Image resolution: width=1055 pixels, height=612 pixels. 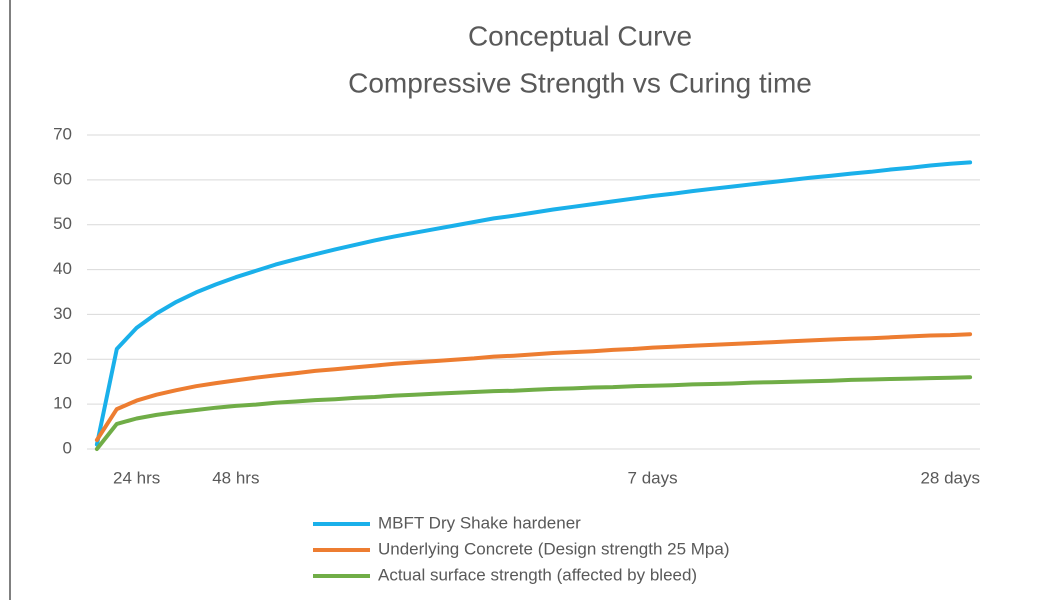 What do you see at coordinates (580, 35) in the screenshot?
I see `chart-title: Conceptual Curve` at bounding box center [580, 35].